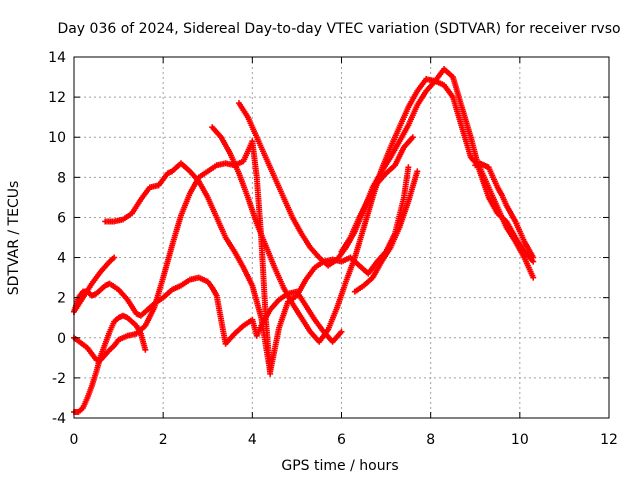  I want to click on y-tick-label: 14, so click(57, 58).